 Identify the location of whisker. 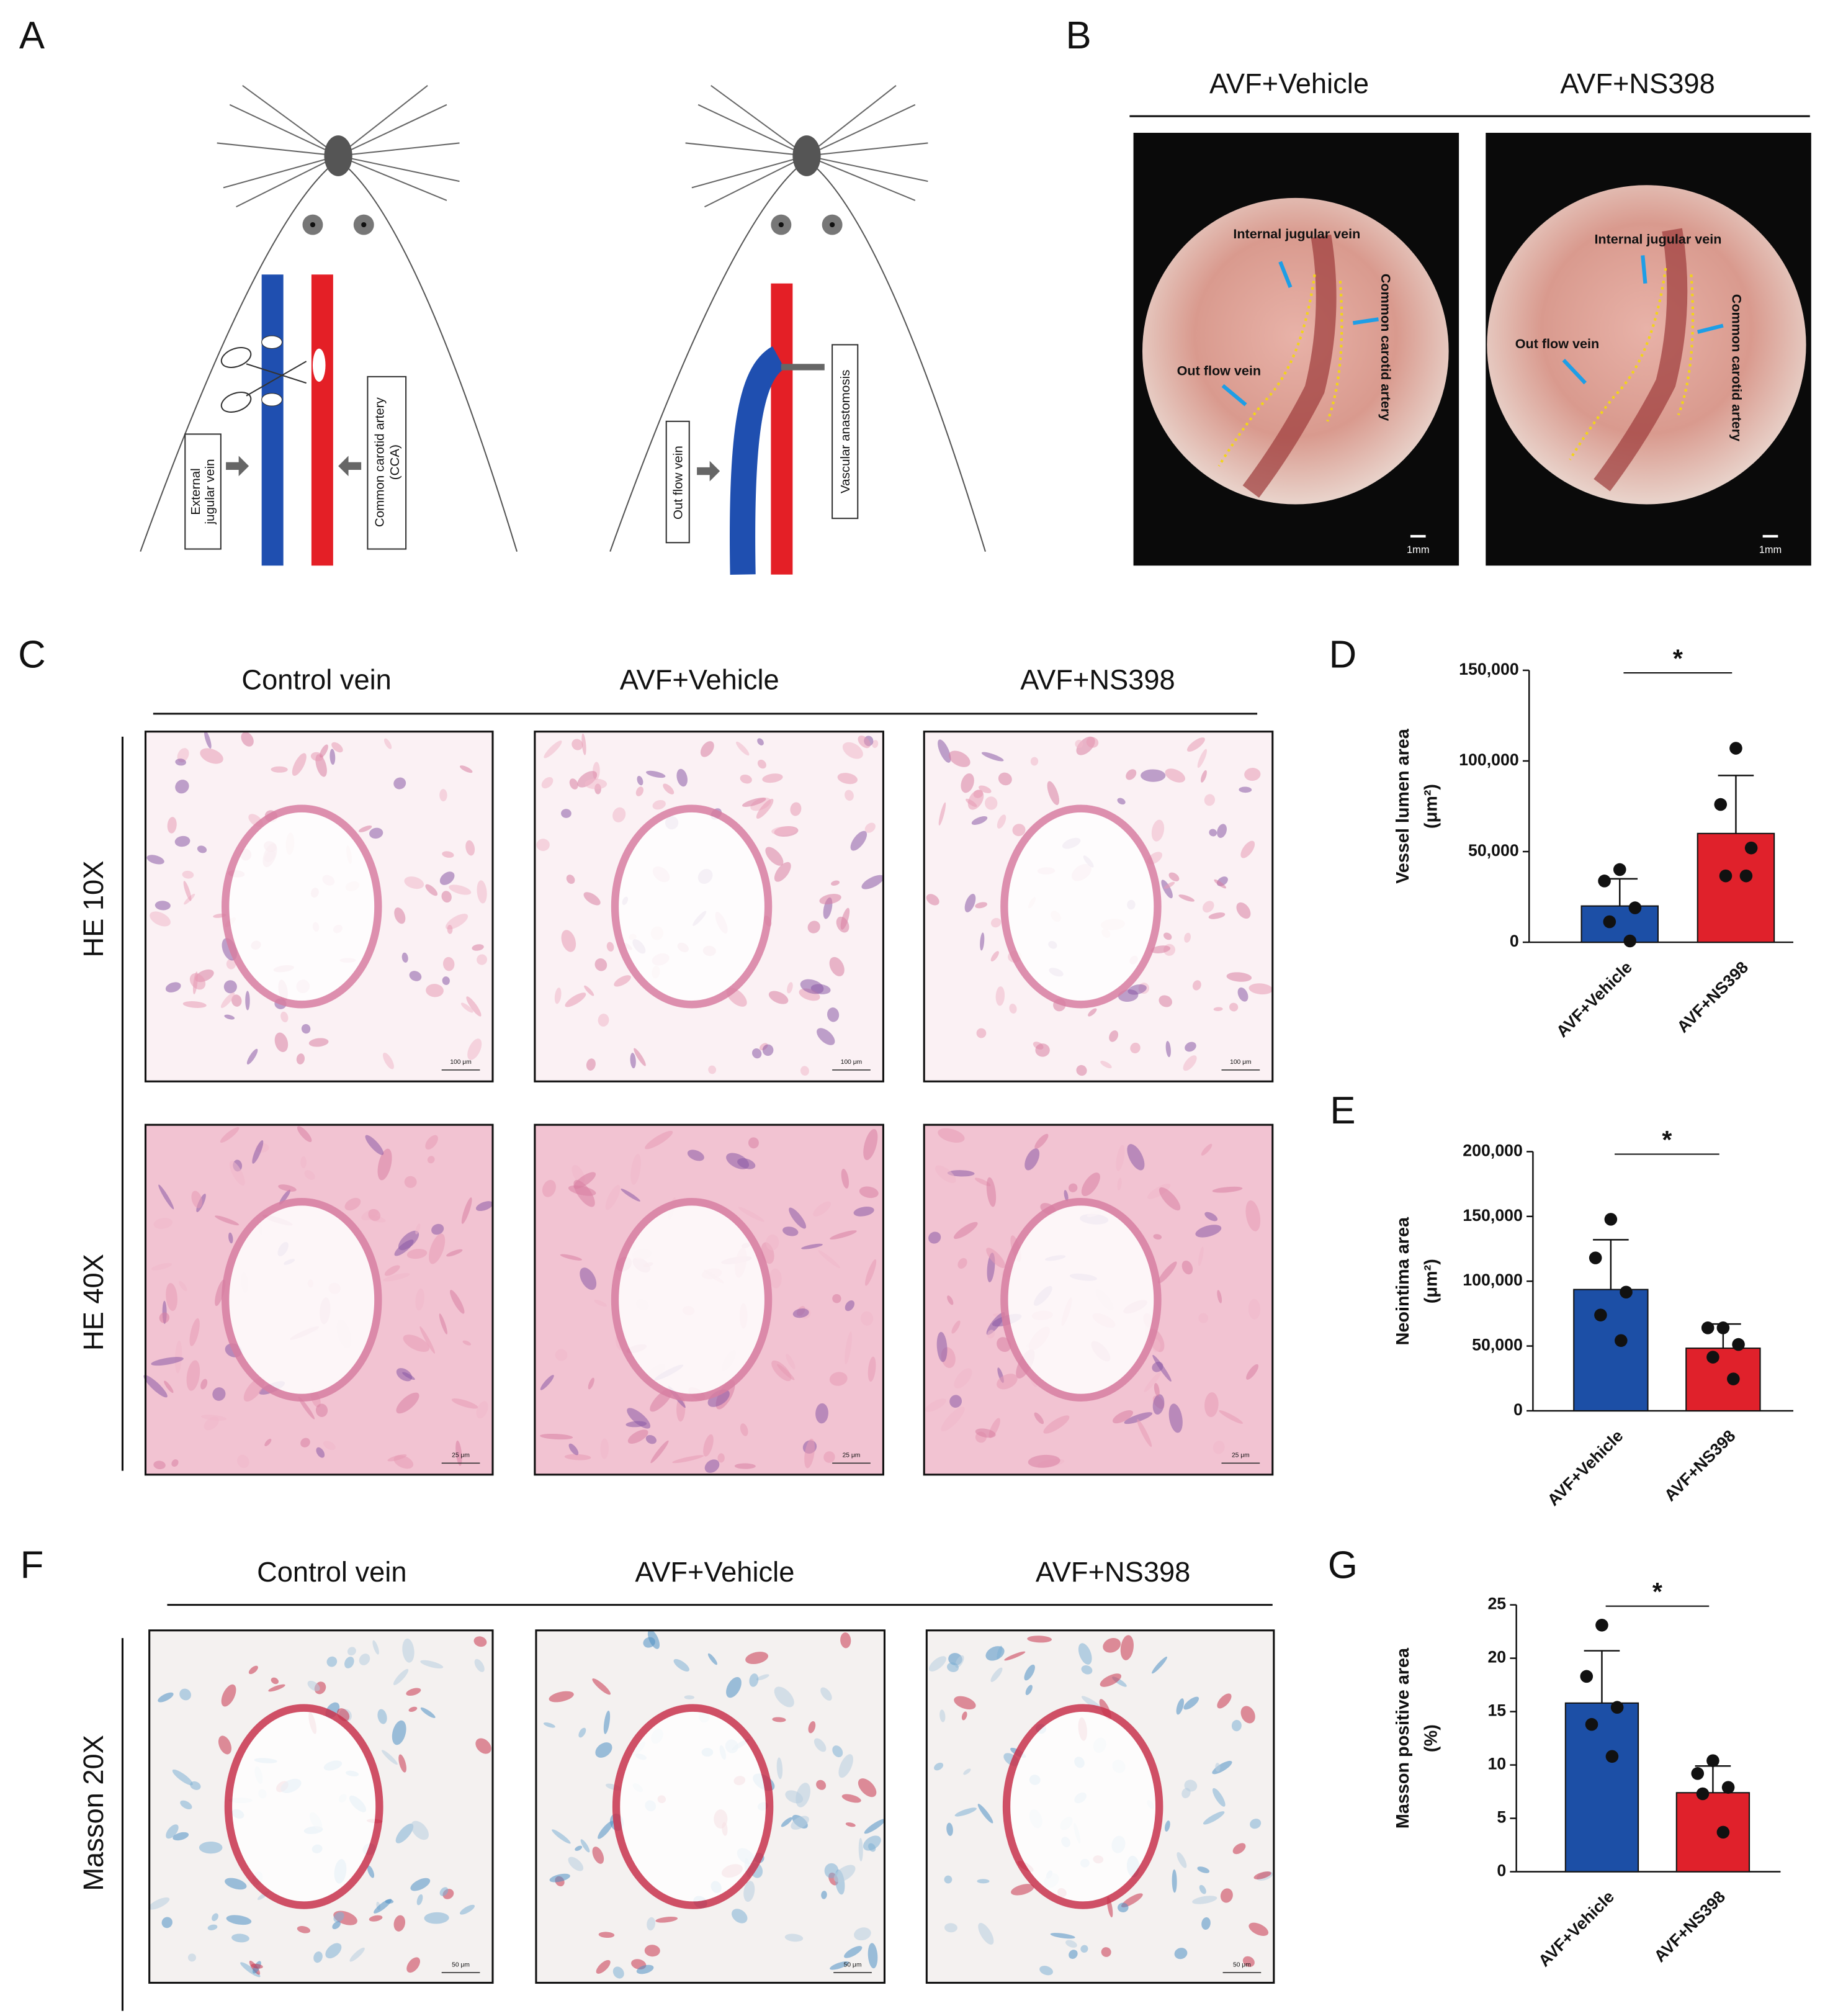
(756, 182).